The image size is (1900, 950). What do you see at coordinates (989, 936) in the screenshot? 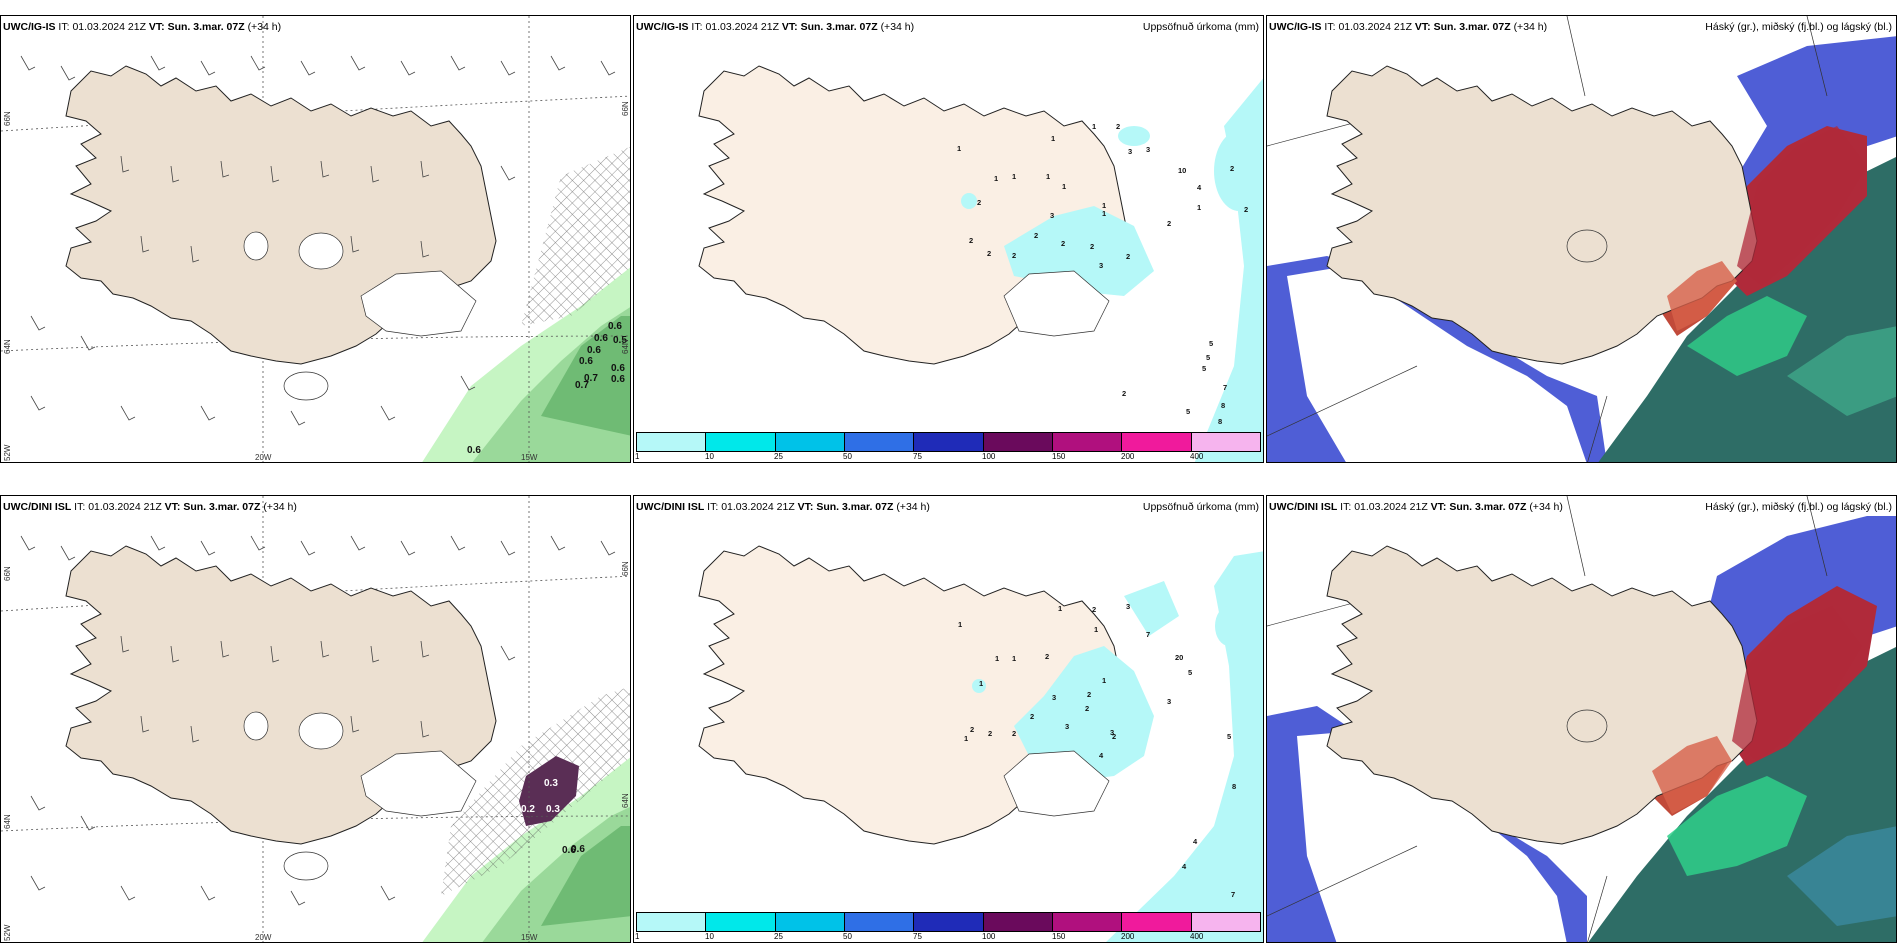
I see `colorbar-tick: 100` at bounding box center [989, 936].